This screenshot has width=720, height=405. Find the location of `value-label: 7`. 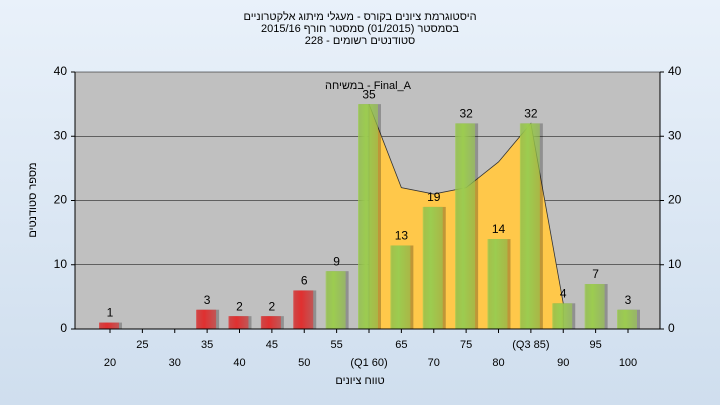

value-label: 7 is located at coordinates (595, 274).